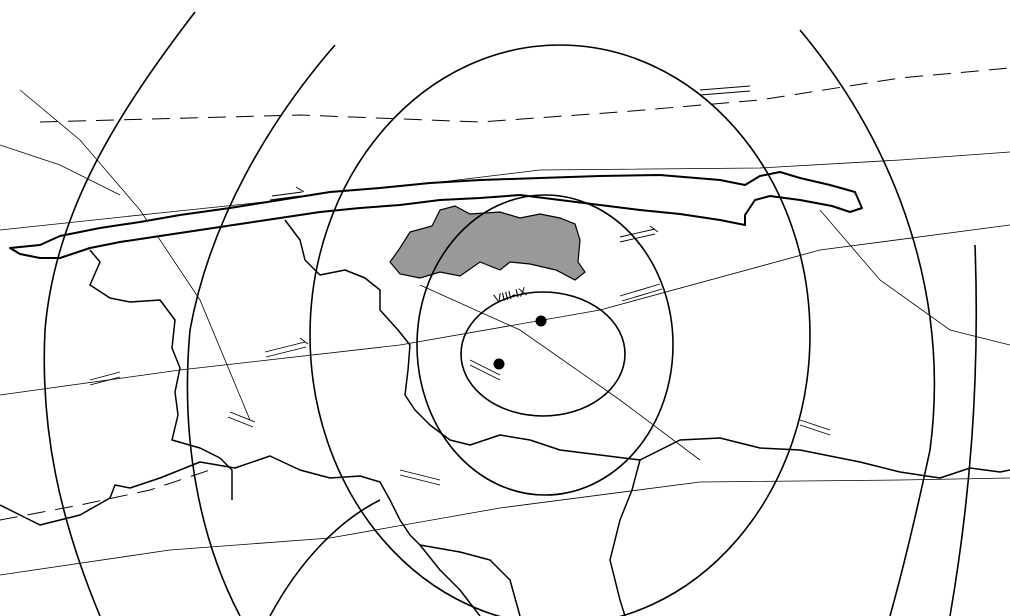 The height and width of the screenshot is (616, 1010). What do you see at coordinates (325, 557) in the screenshot?
I see `isoseismal-southwest-arc` at bounding box center [325, 557].